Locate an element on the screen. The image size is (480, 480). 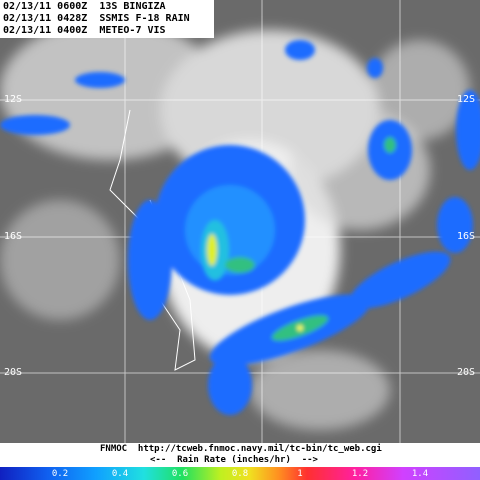
colorbar-tick-label: 1.4 is located at coordinates (420, 474).